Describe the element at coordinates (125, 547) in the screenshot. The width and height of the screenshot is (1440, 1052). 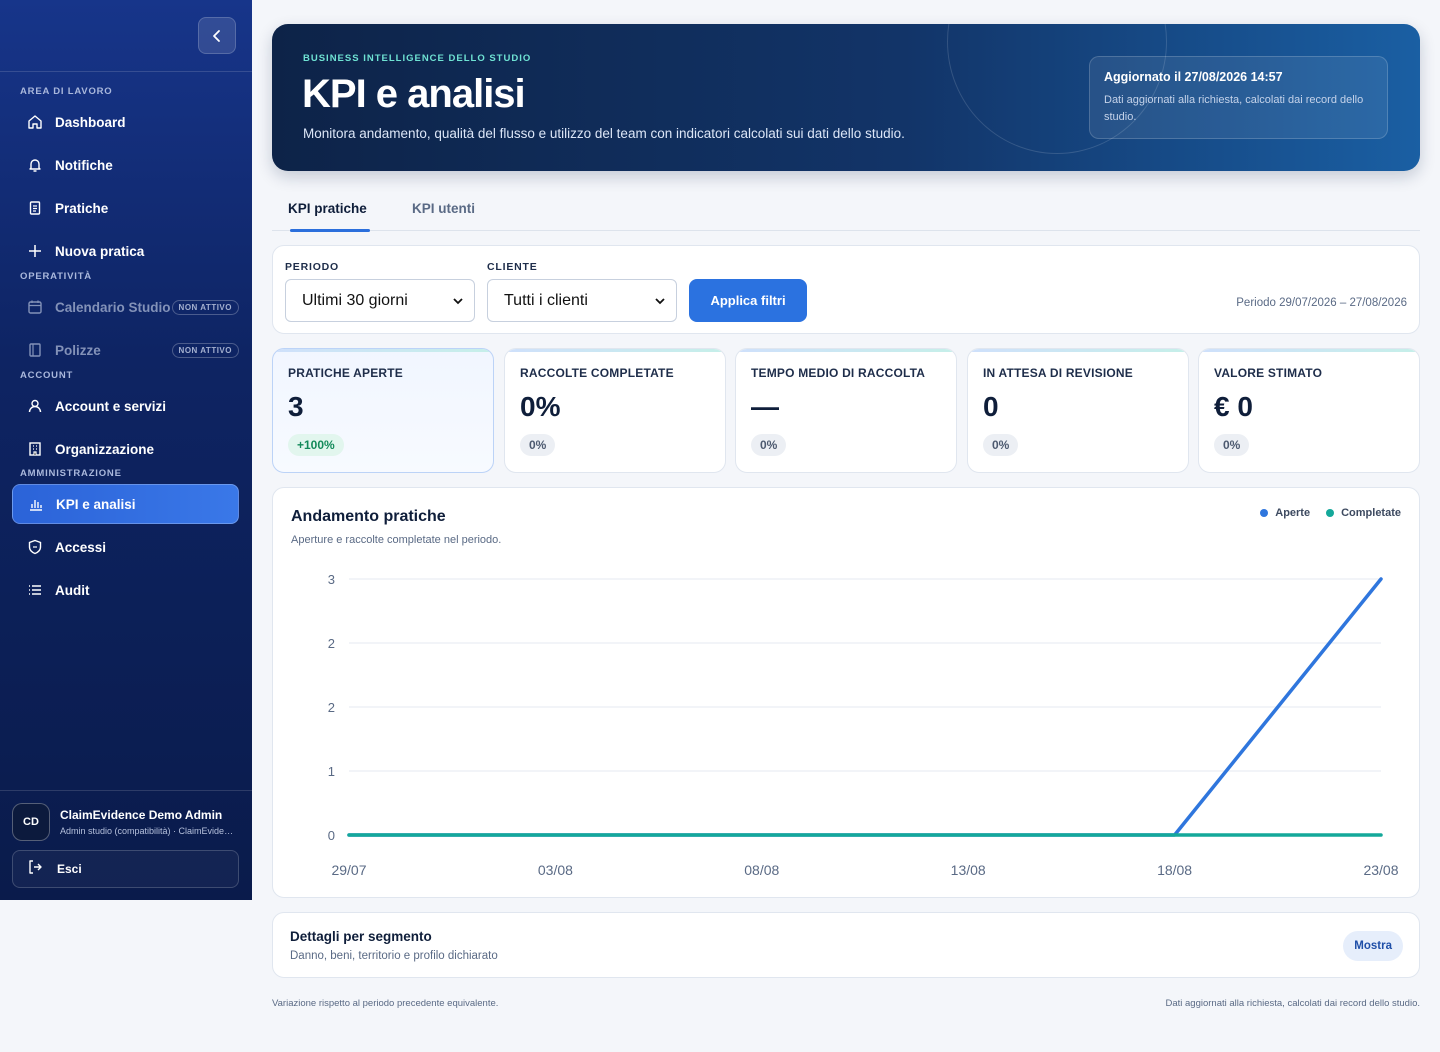
I see `sidebar-item-accessi: Accessi` at that location.